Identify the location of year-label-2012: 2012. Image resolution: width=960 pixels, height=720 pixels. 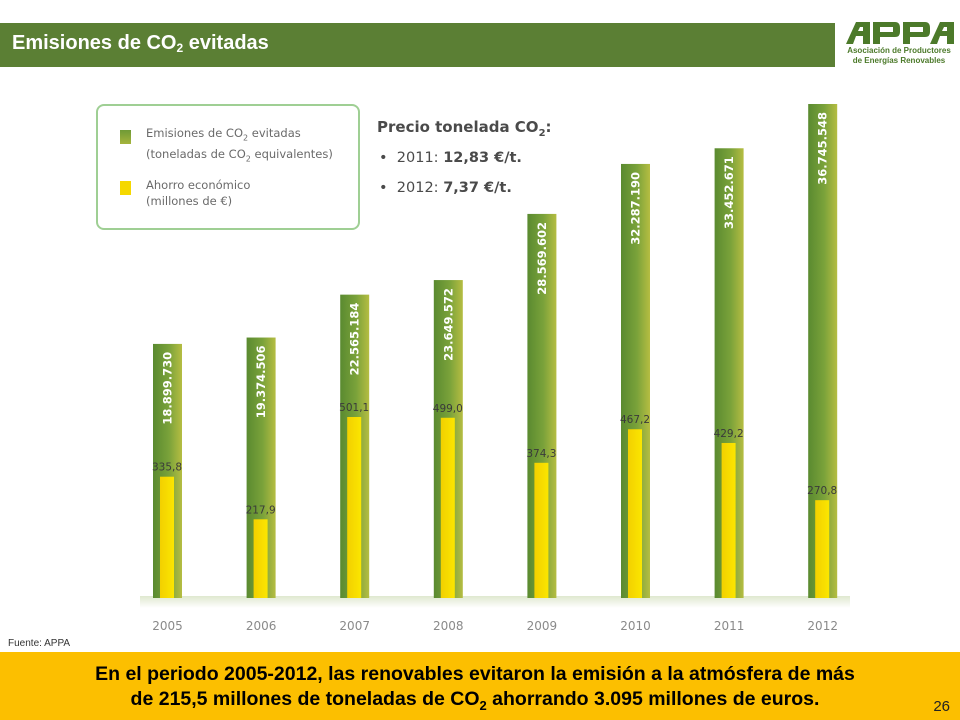
(822, 626).